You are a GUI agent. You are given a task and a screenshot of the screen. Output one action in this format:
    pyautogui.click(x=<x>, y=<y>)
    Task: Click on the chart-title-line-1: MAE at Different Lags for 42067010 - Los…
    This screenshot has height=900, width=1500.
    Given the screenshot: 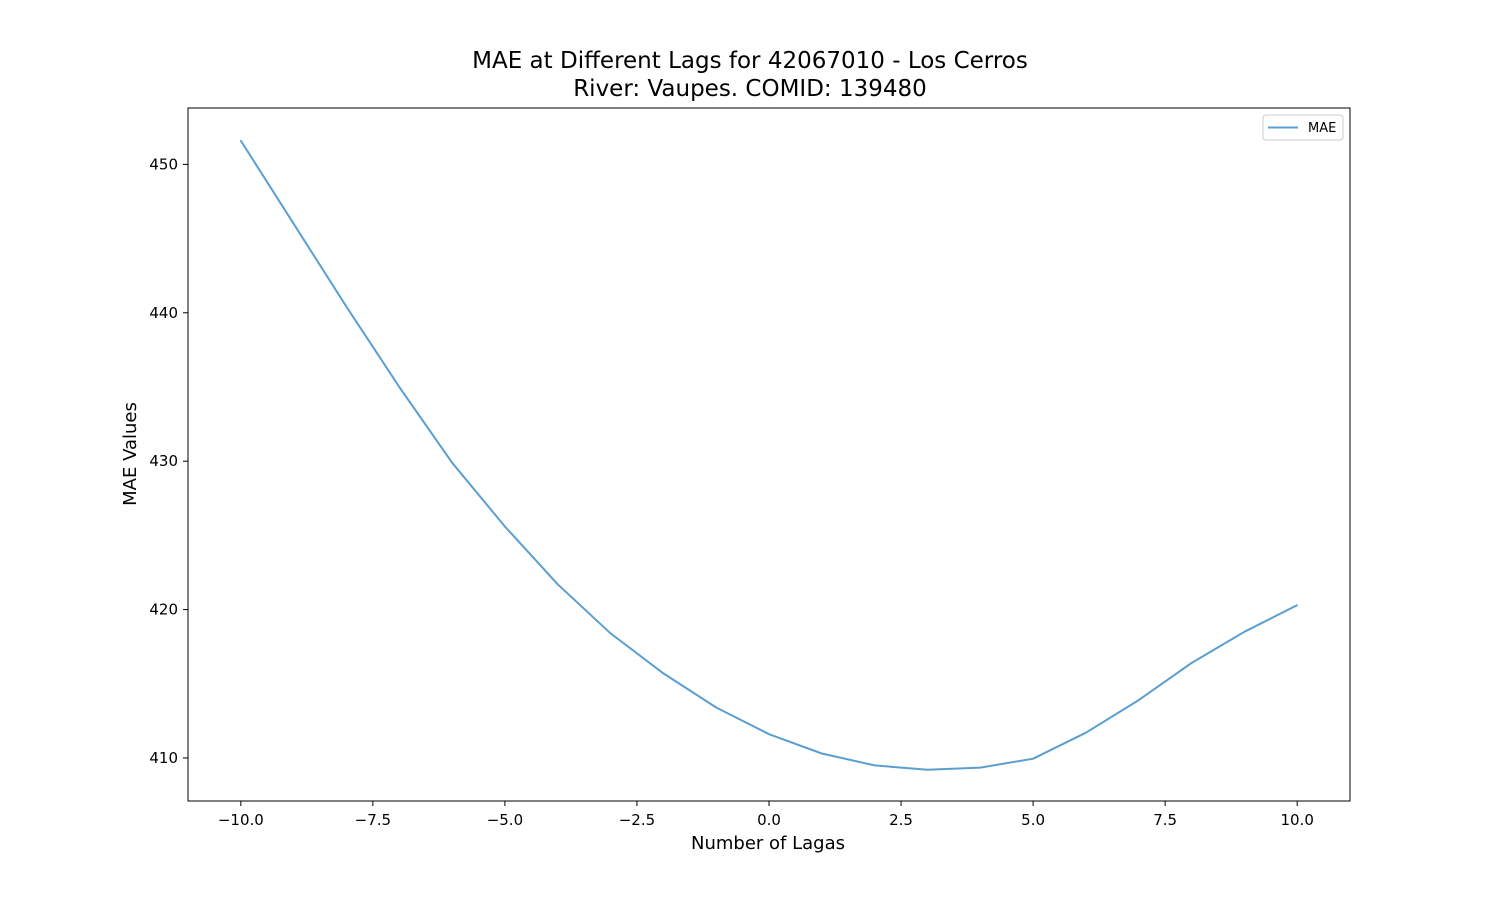 What is the action you would take?
    pyautogui.click(x=750, y=61)
    